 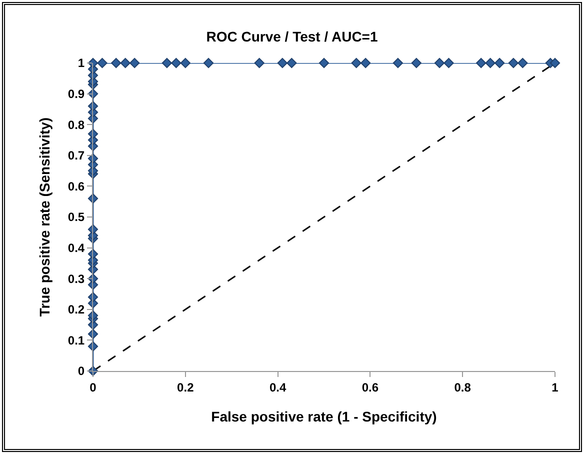 I want to click on x-tick-label: 1, so click(x=555, y=387).